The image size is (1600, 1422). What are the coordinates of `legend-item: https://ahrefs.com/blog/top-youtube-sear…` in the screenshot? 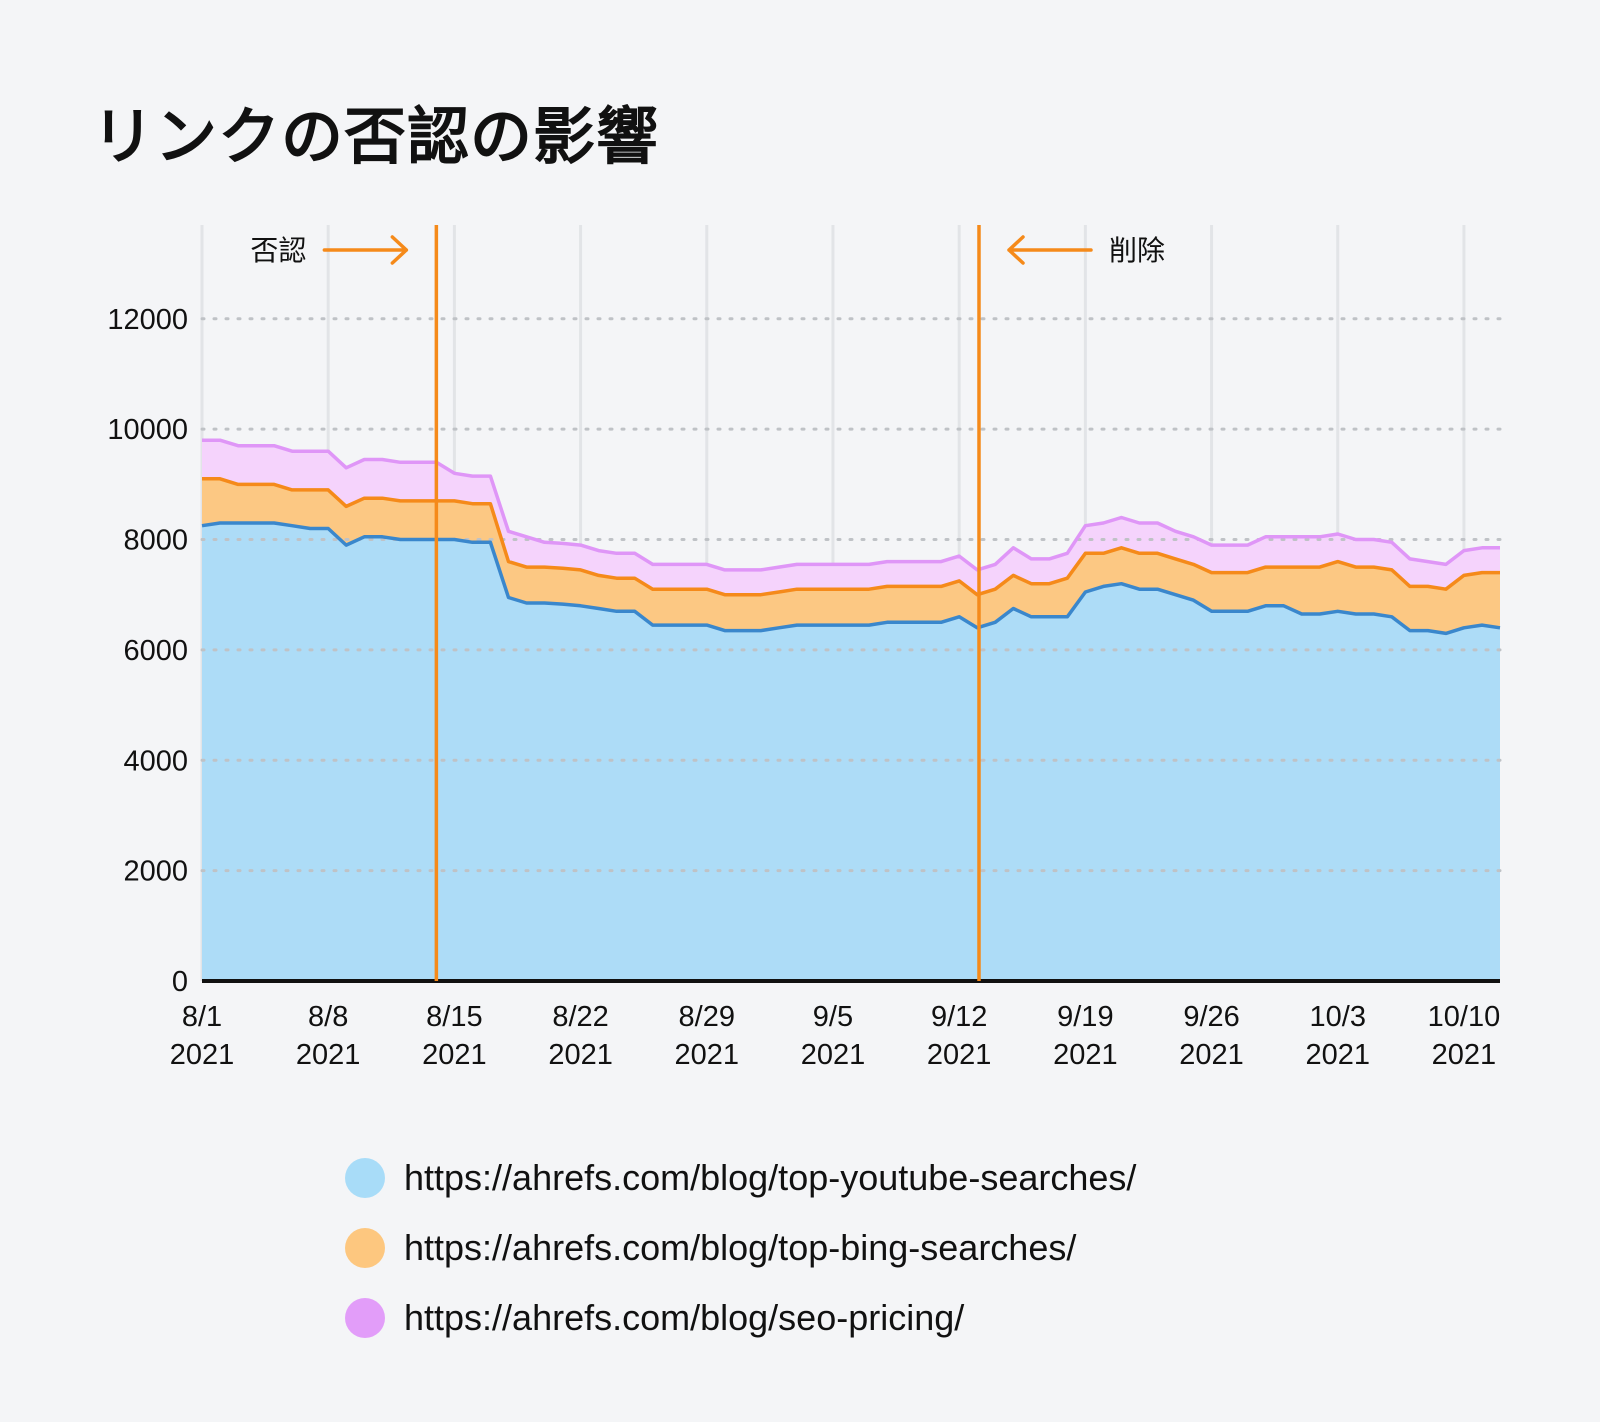 It's located at (740, 1178).